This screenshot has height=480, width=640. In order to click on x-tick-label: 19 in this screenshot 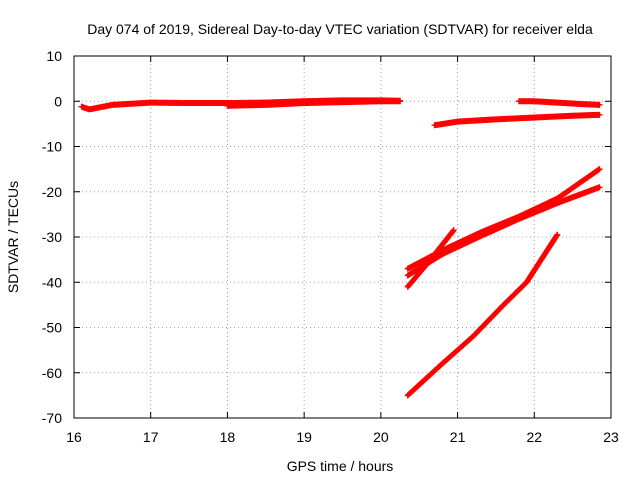, I will do `click(304, 437)`.